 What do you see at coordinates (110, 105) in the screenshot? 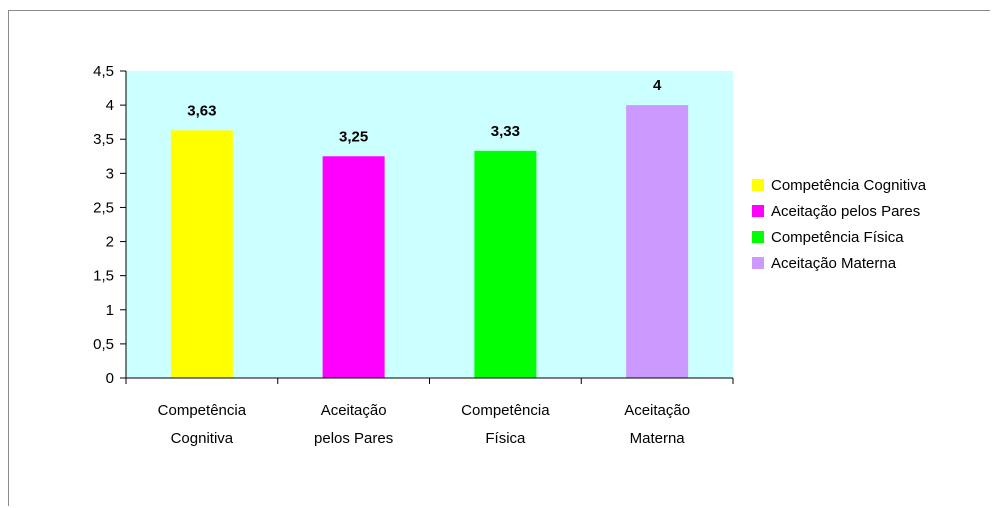
I see `y-tick-label: 4` at bounding box center [110, 105].